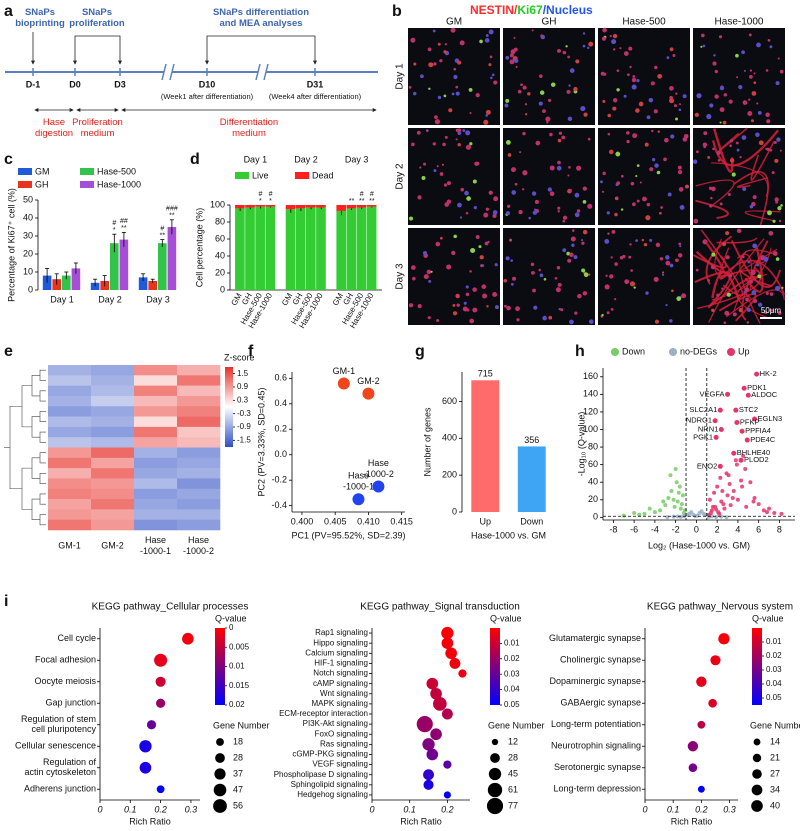 This screenshot has height=831, width=800. What do you see at coordinates (371, 206) in the screenshot?
I see `bar-segment` at bounding box center [371, 206].